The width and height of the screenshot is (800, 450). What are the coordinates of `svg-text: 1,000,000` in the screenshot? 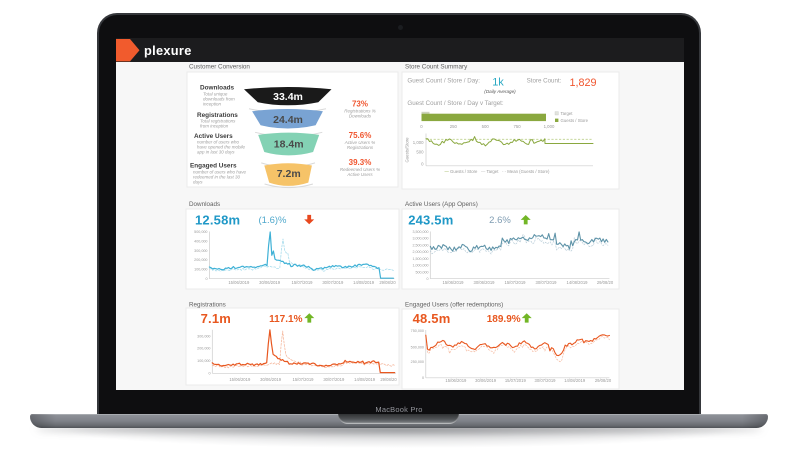 It's located at (421, 266).